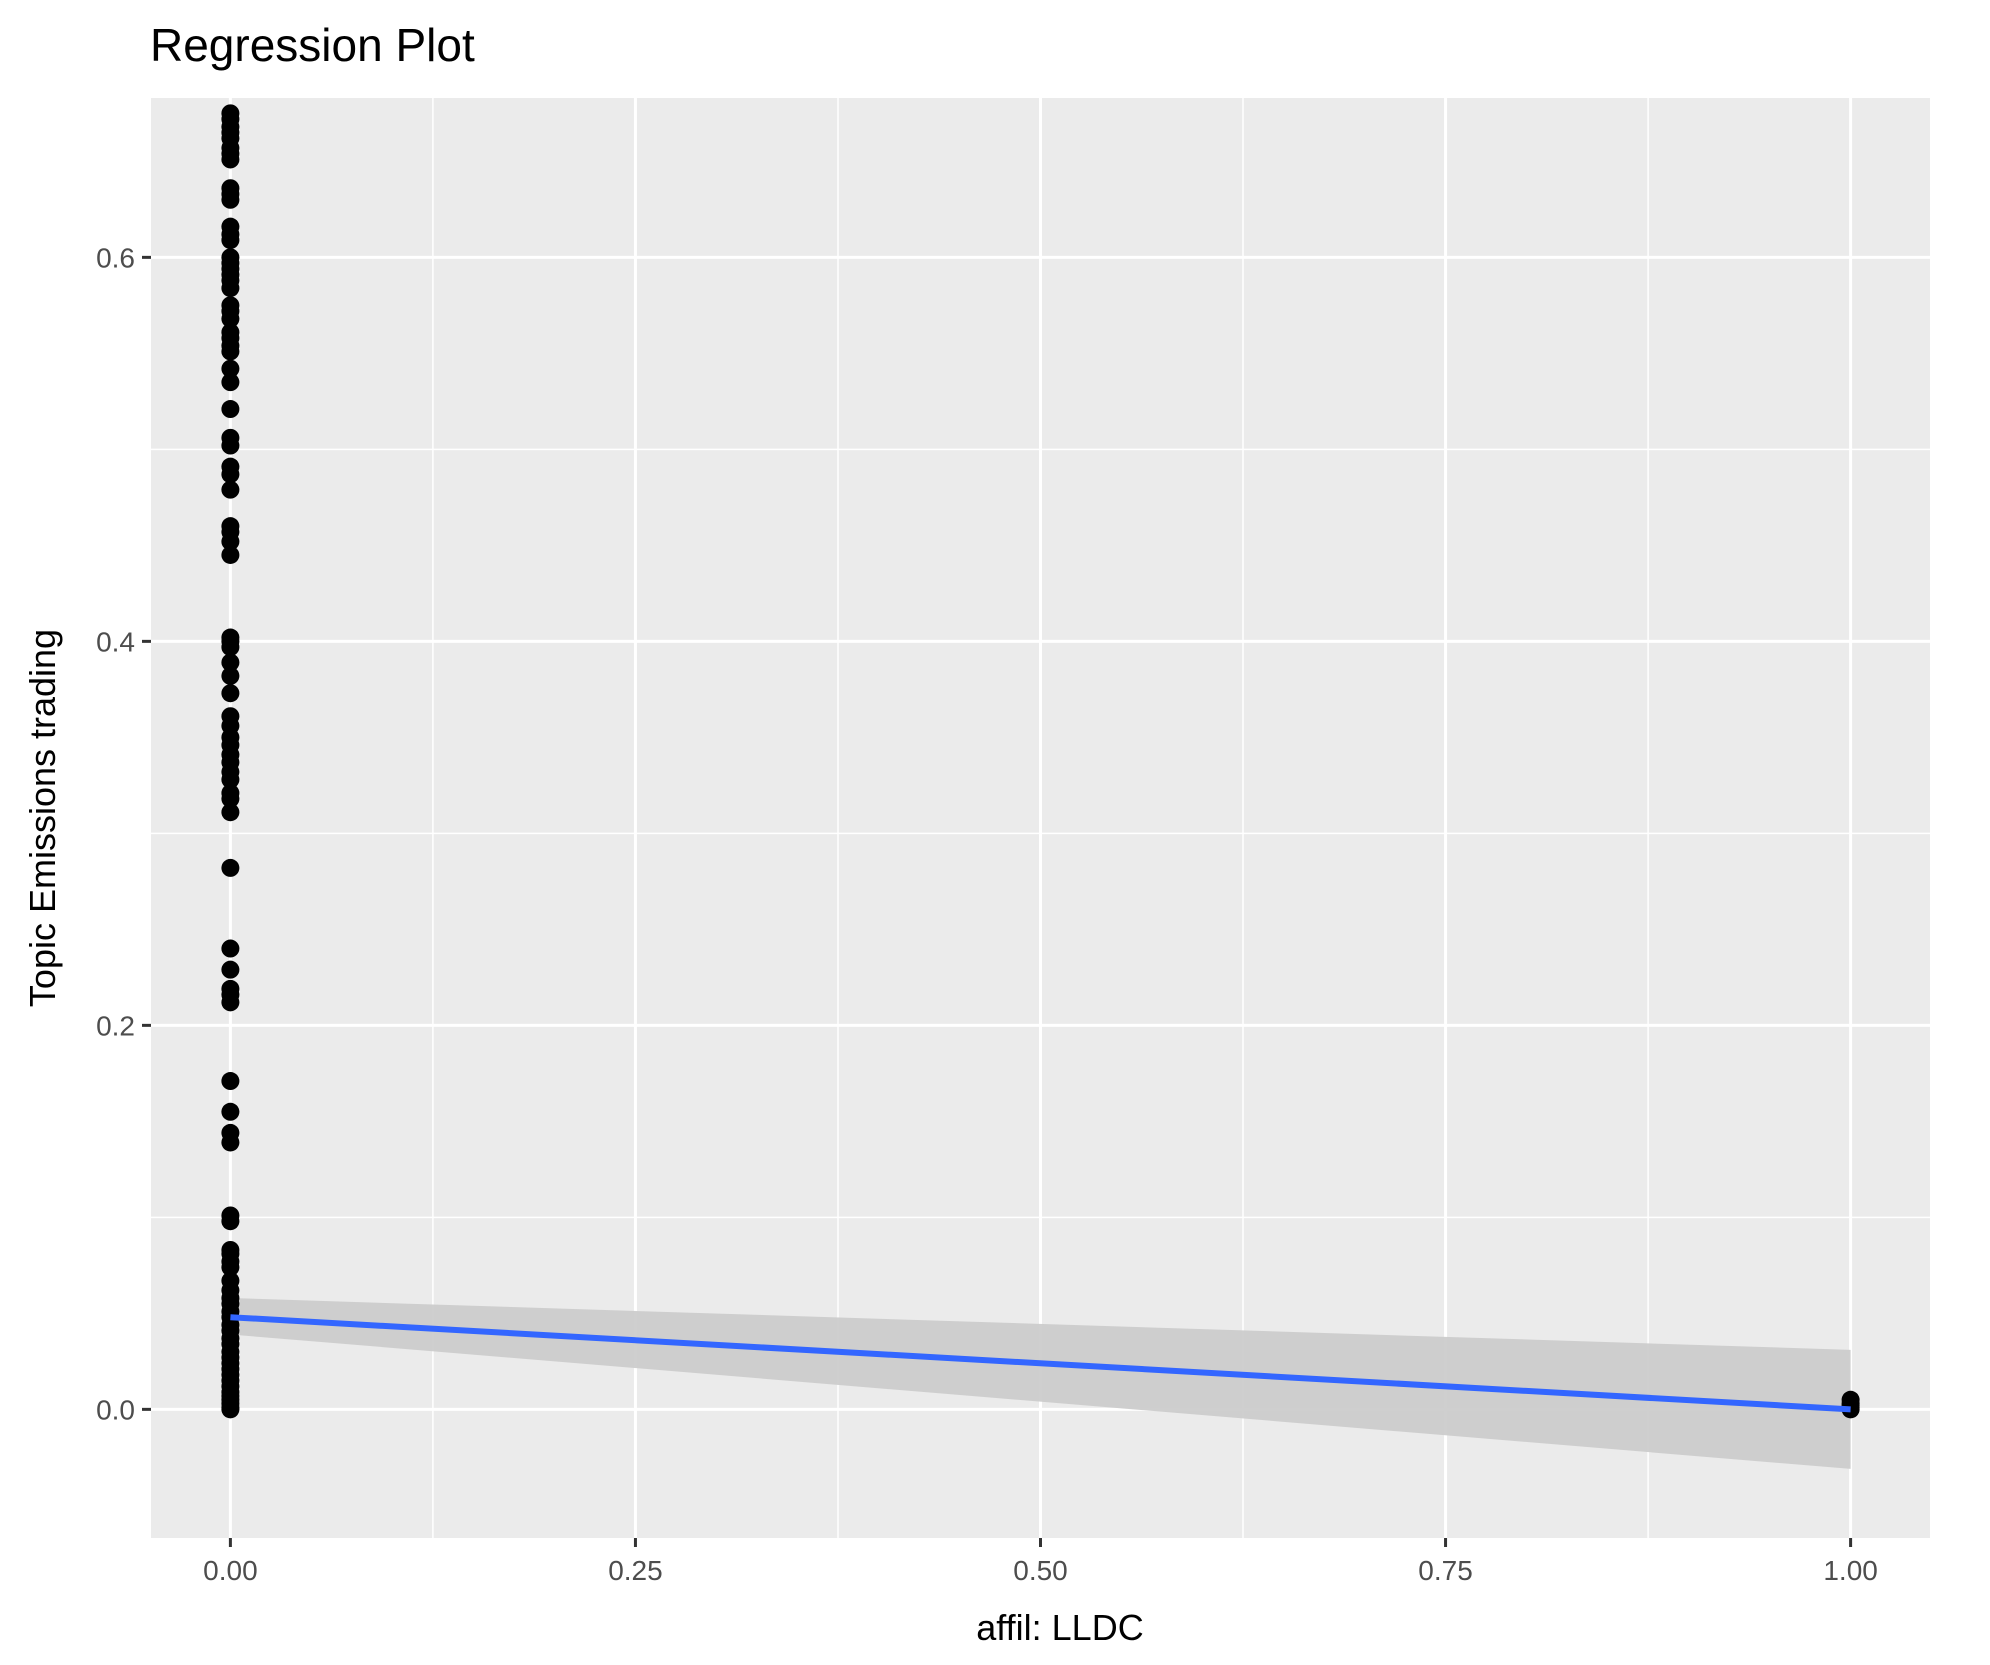 The width and height of the screenshot is (1990, 1665). I want to click on y-tick-label: 0.6, so click(115, 257).